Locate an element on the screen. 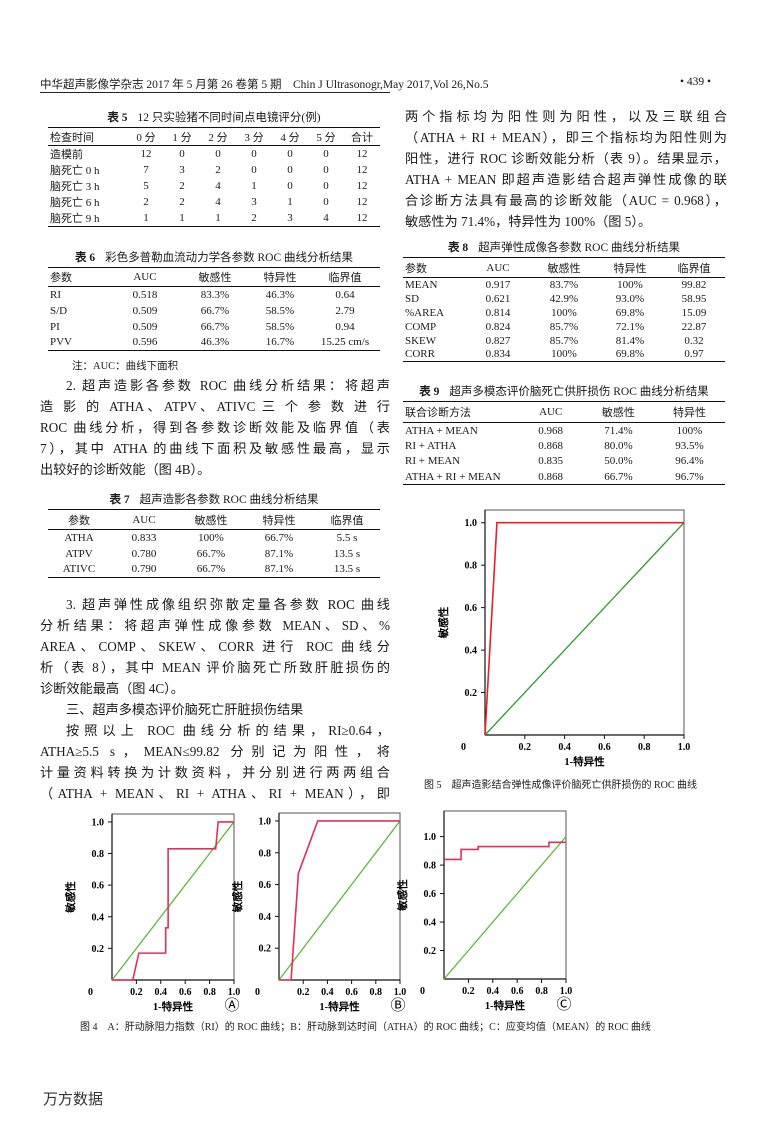 The image size is (781, 1122). table-cell: 0.780 is located at coordinates (144, 553).